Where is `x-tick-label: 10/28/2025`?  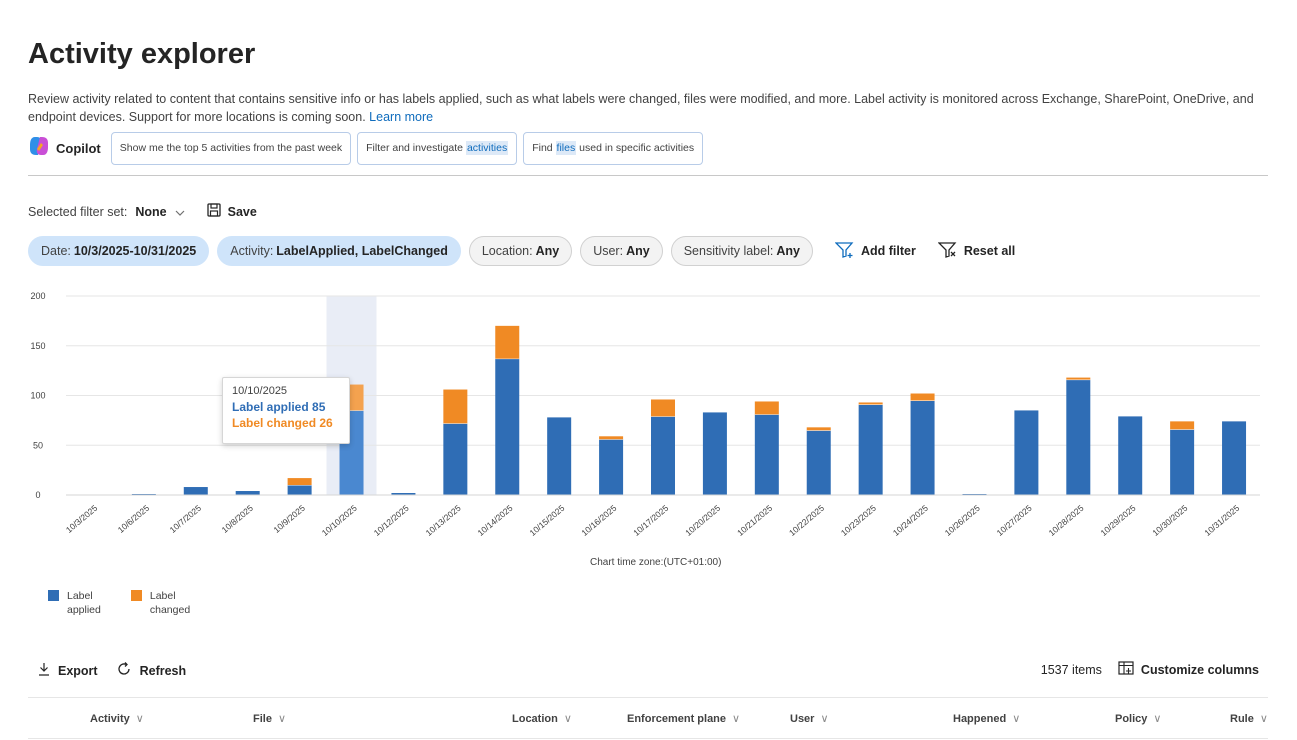 x-tick-label: 10/28/2025 is located at coordinates (1066, 520).